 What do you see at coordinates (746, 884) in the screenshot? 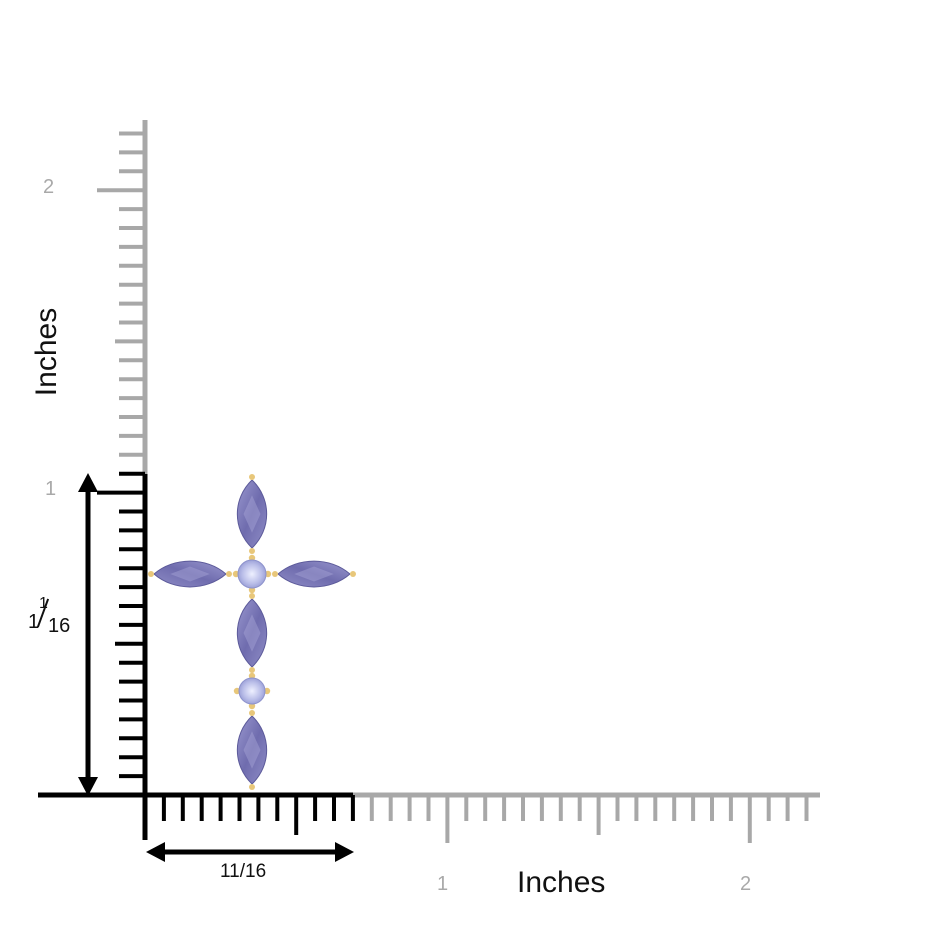
I see `x-tick-label-2: 2` at bounding box center [746, 884].